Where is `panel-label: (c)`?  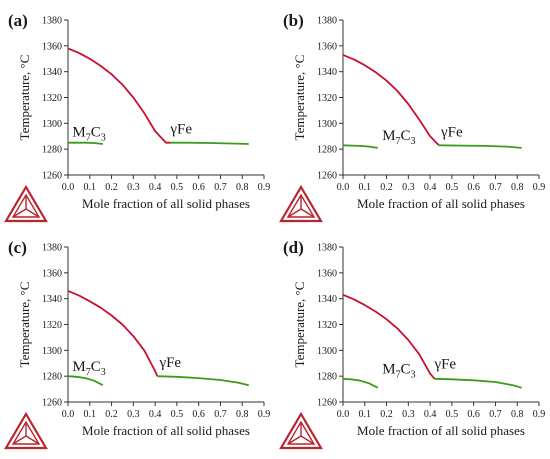 panel-label: (c) is located at coordinates (17, 247).